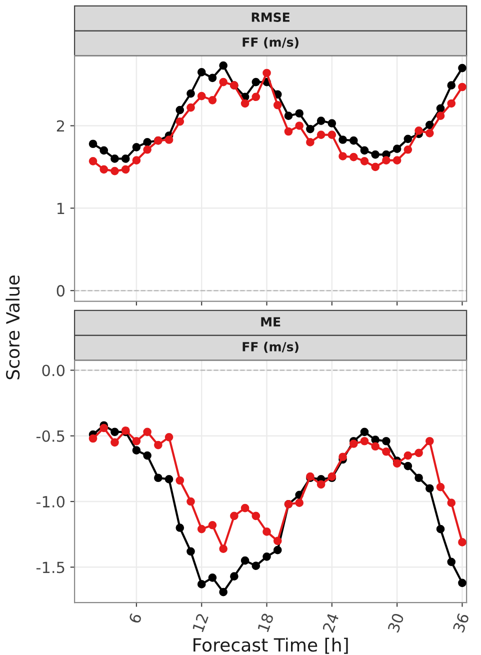  Describe the element at coordinates (60, 208) in the screenshot. I see `y-tick-label: 1` at that location.